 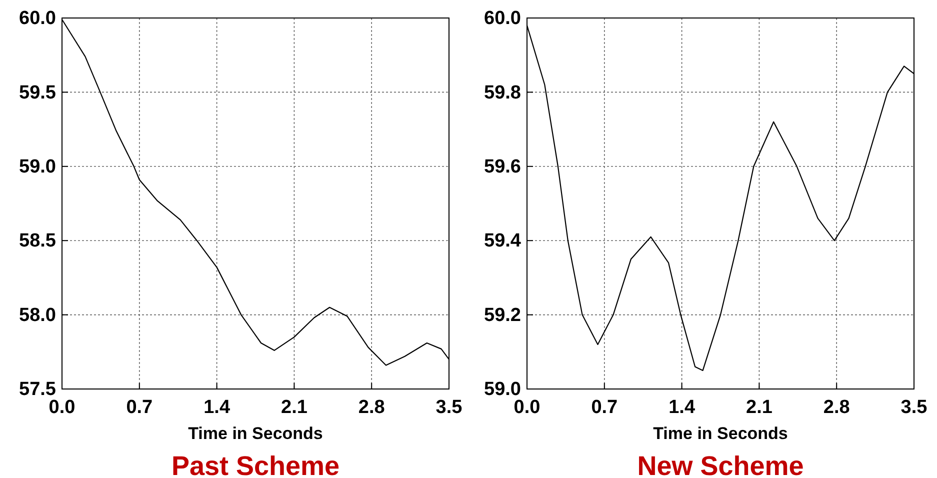 I want to click on y-tick-label: 59.8, so click(x=502, y=93).